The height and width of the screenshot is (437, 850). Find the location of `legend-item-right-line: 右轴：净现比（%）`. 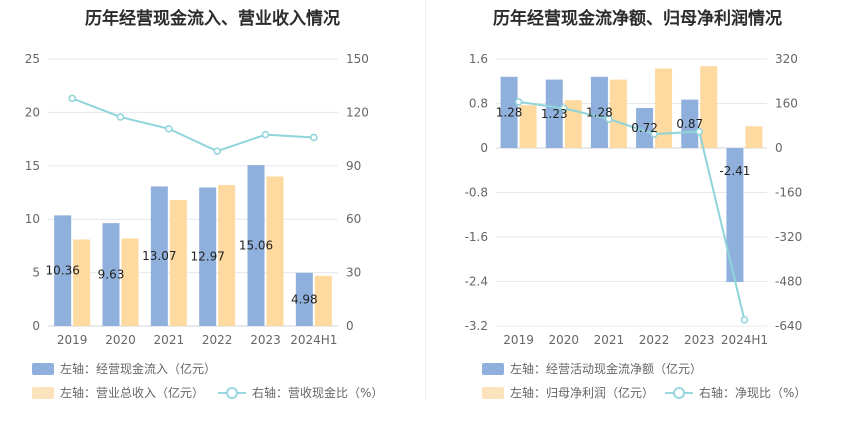

legend-item-right-line: 右轴：净现比（%） is located at coordinates (735, 392).